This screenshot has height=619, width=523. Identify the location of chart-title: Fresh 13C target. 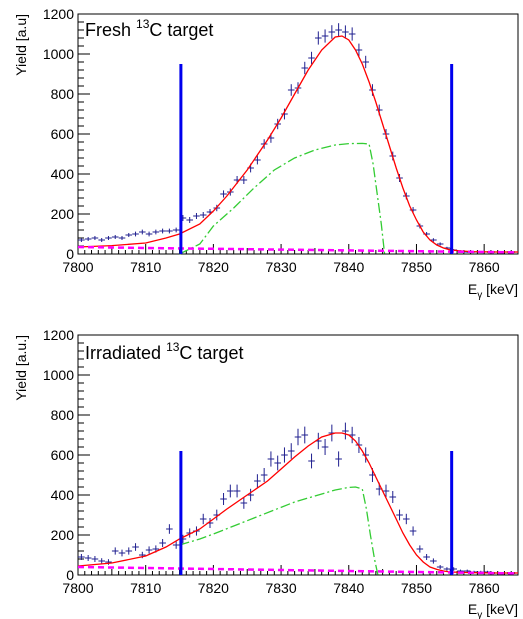
(149, 28).